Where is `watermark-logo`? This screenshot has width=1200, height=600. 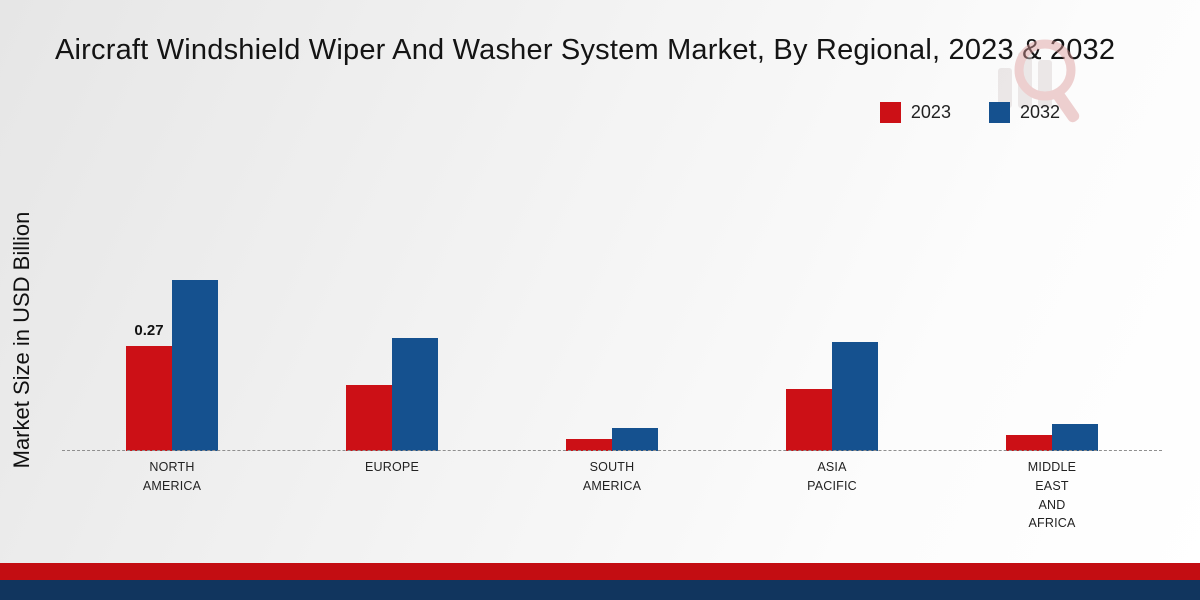
watermark-logo is located at coordinates (1039, 81).